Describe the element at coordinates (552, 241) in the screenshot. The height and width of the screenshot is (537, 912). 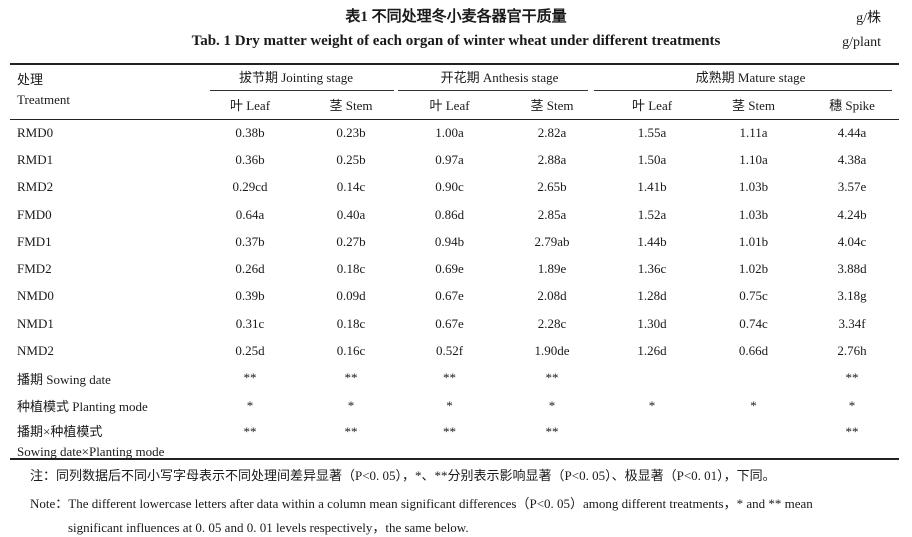
I see `data-cell: 2.79ab` at that location.